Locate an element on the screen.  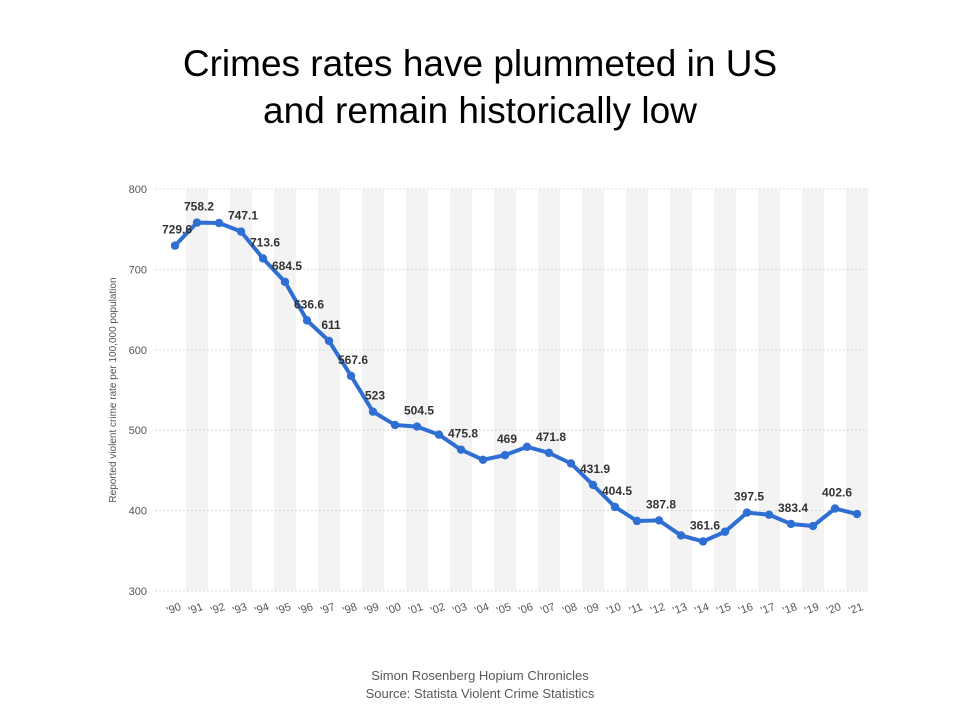
data-label: 729.6 is located at coordinates (177, 230).